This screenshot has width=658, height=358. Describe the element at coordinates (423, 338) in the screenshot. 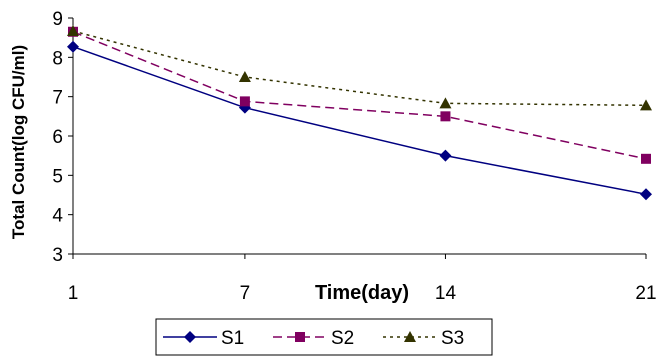

I see `legend-item-s3: S3` at that location.